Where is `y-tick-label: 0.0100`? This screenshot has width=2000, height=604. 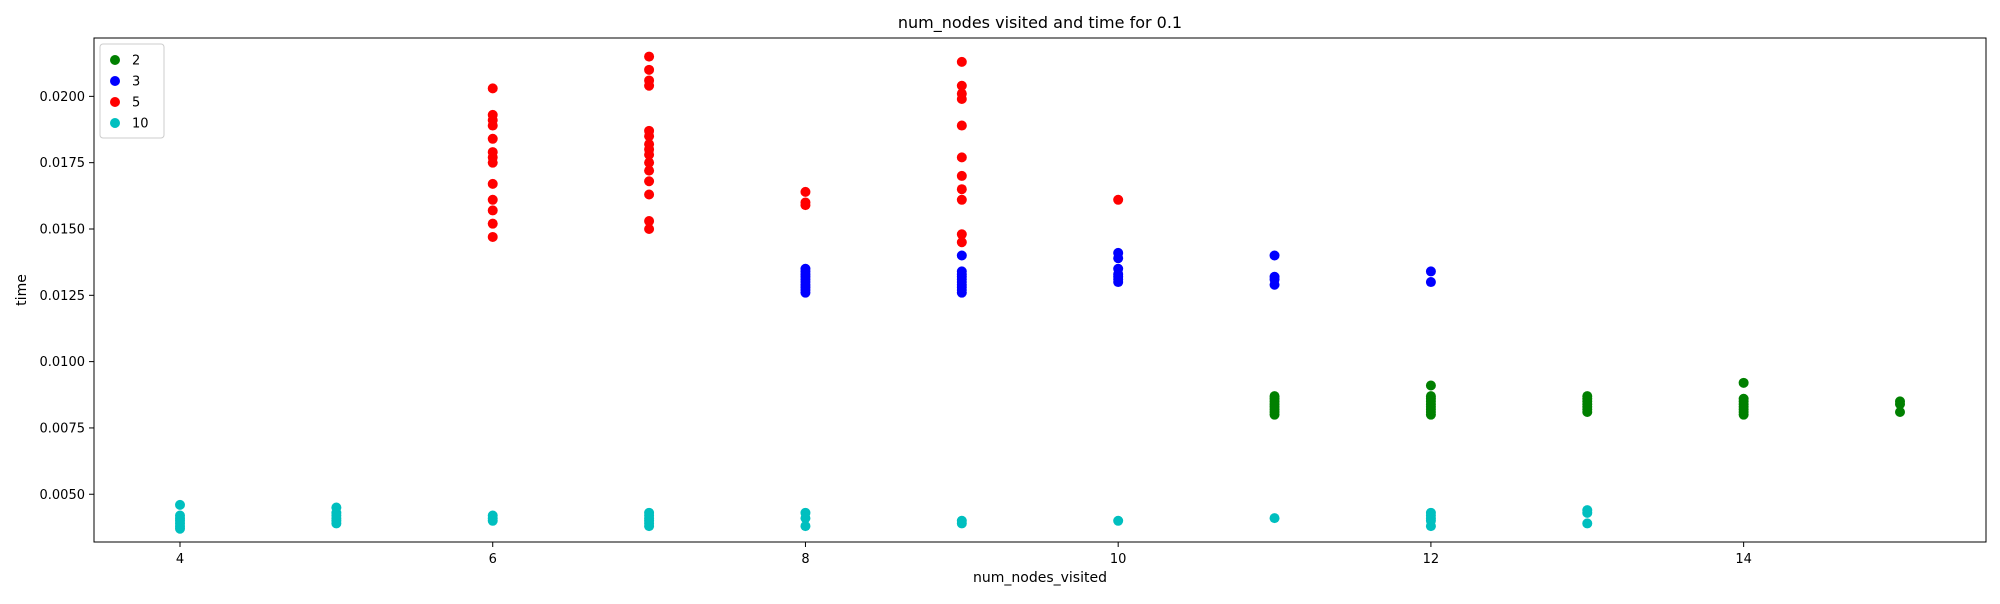 y-tick-label: 0.0100 is located at coordinates (63, 362).